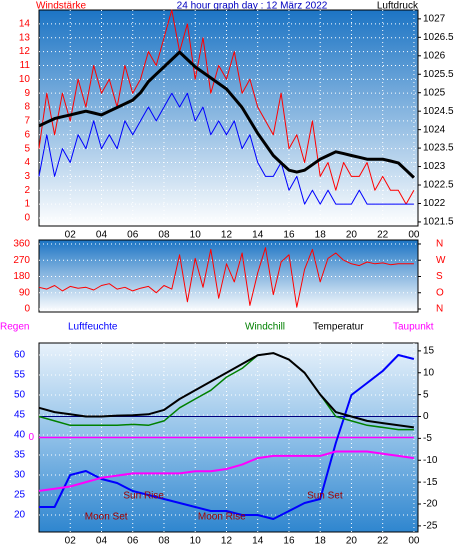 This screenshot has height=550, width=462. Describe the element at coordinates (325, 496) in the screenshot. I see `annotation: Sun Set` at that location.